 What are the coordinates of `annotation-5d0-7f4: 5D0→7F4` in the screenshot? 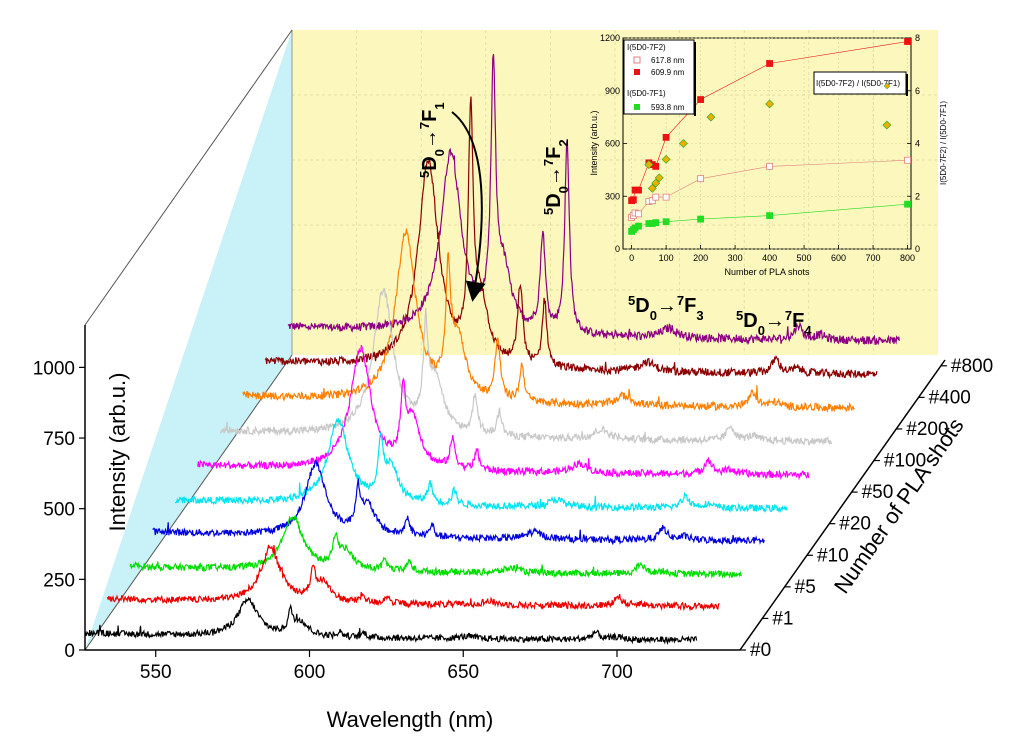 It's located at (774, 323).